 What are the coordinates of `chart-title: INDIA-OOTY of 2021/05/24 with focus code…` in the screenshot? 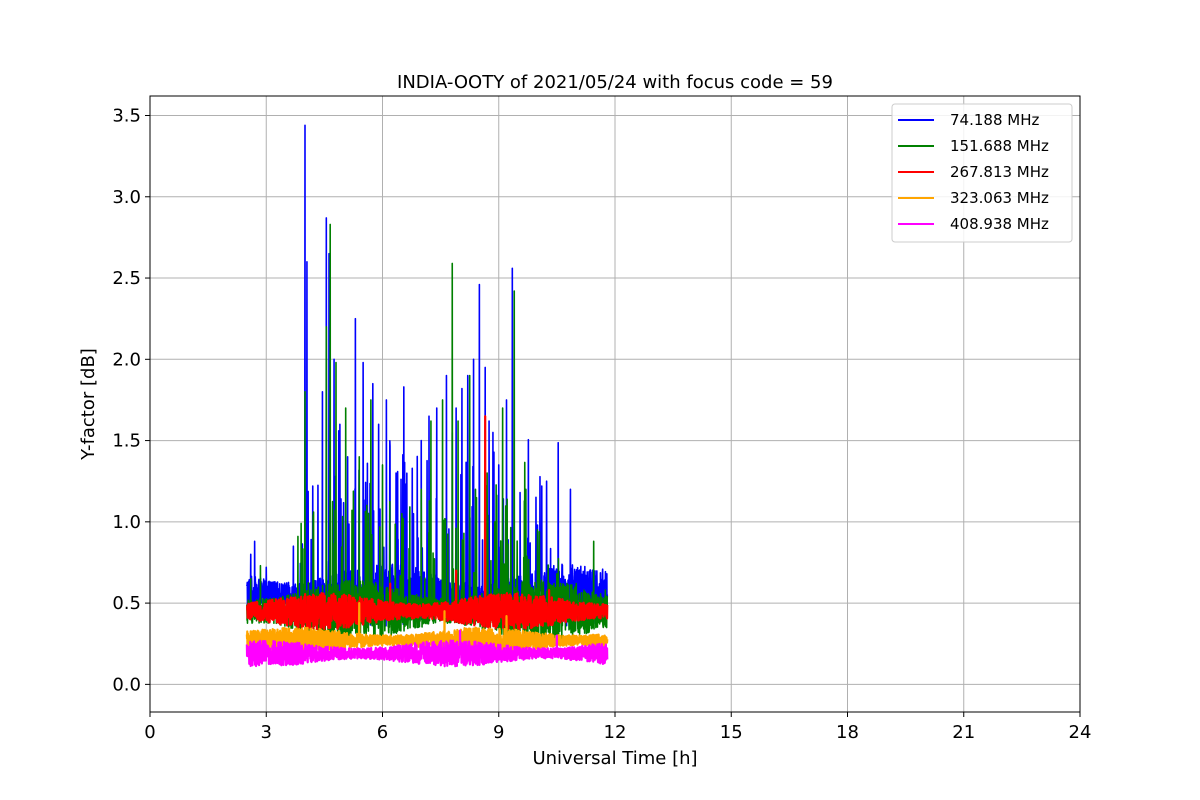 It's located at (615, 82).